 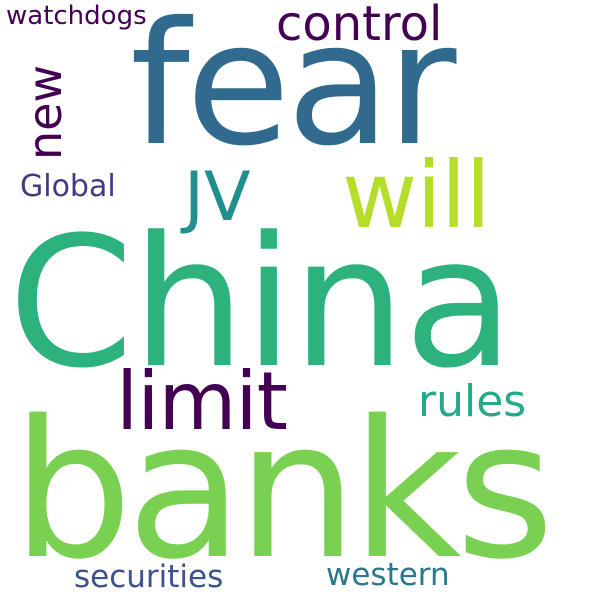 What do you see at coordinates (202, 401) in the screenshot?
I see `word-limit: limit` at bounding box center [202, 401].